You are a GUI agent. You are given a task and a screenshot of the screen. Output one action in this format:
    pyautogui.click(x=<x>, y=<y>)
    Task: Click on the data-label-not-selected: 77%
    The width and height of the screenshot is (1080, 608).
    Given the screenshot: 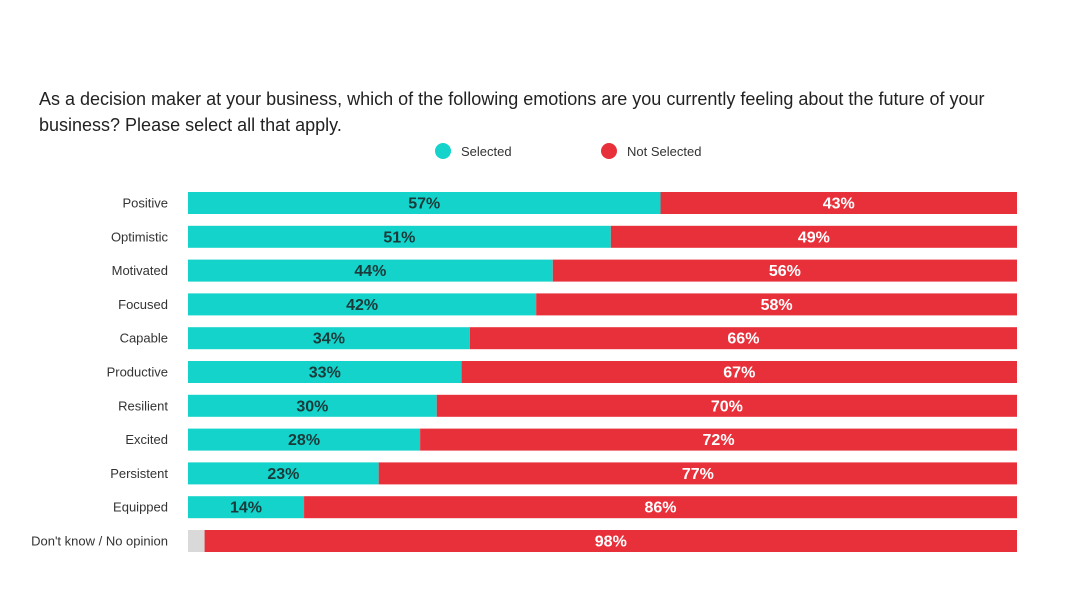 What is the action you would take?
    pyautogui.click(x=698, y=474)
    